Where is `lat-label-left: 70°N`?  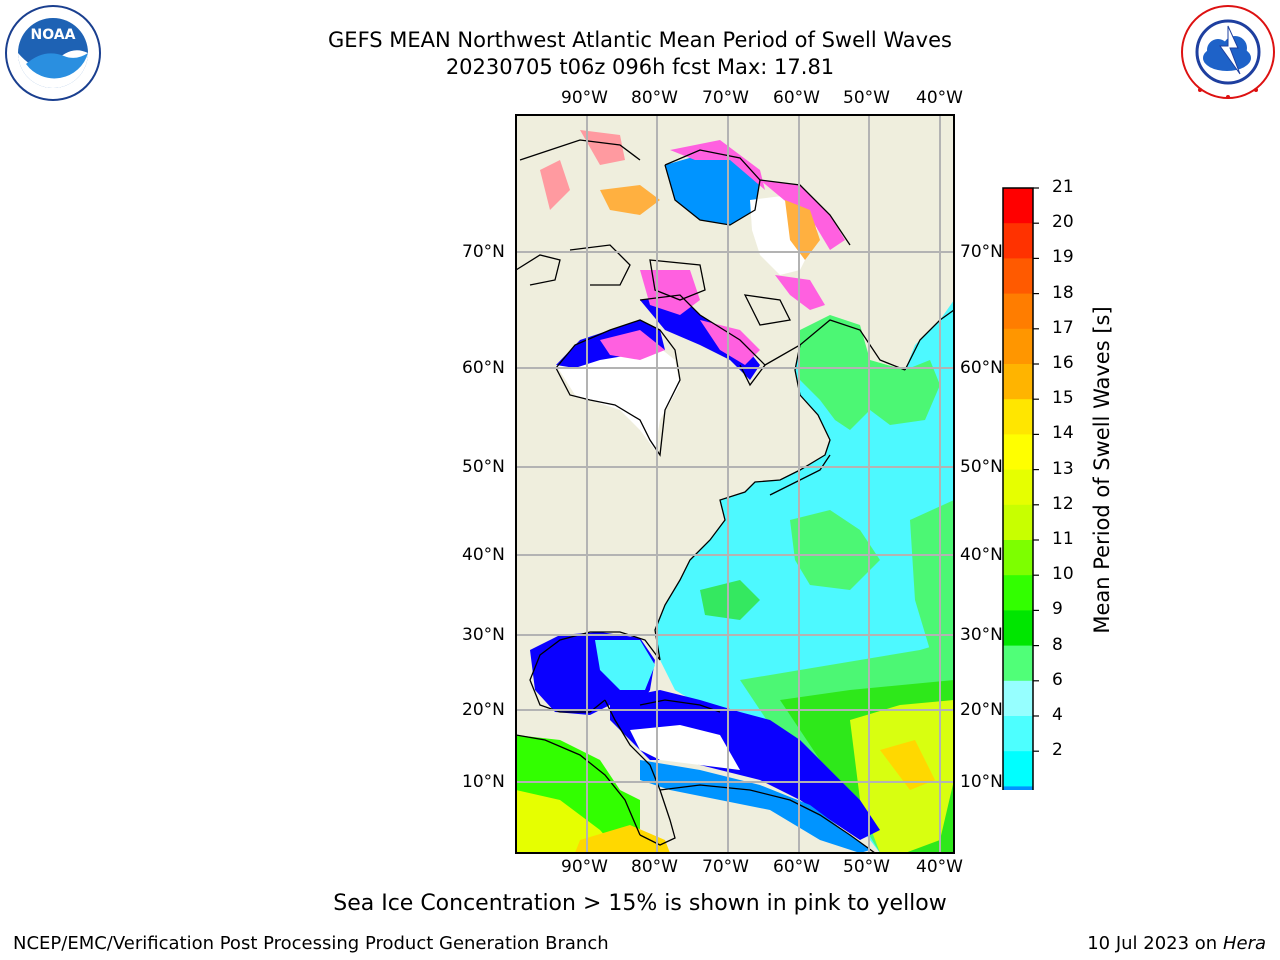
lat-label-left: 70°N is located at coordinates (483, 252).